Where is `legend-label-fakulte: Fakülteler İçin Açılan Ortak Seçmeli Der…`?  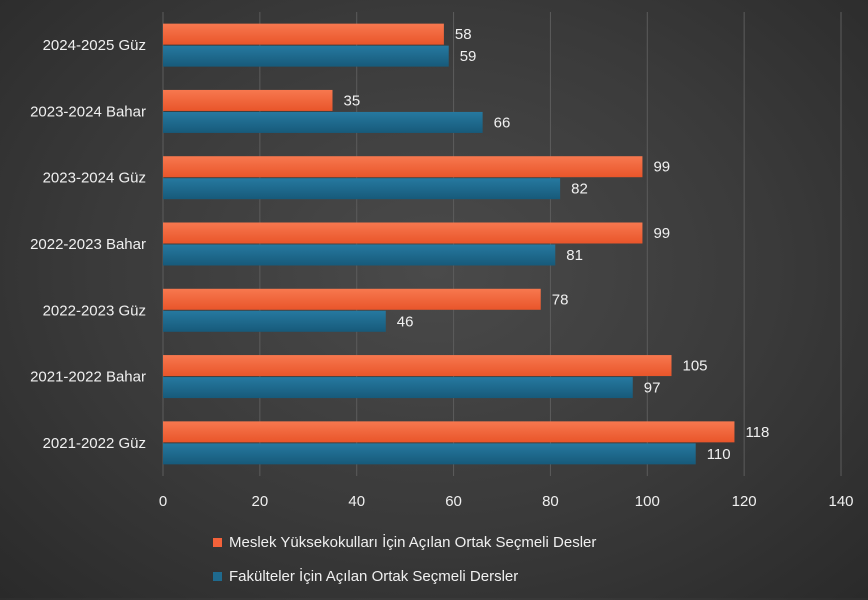
legend-label-fakulte: Fakülteler İçin Açılan Ortak Seçmeli Der… is located at coordinates (374, 576).